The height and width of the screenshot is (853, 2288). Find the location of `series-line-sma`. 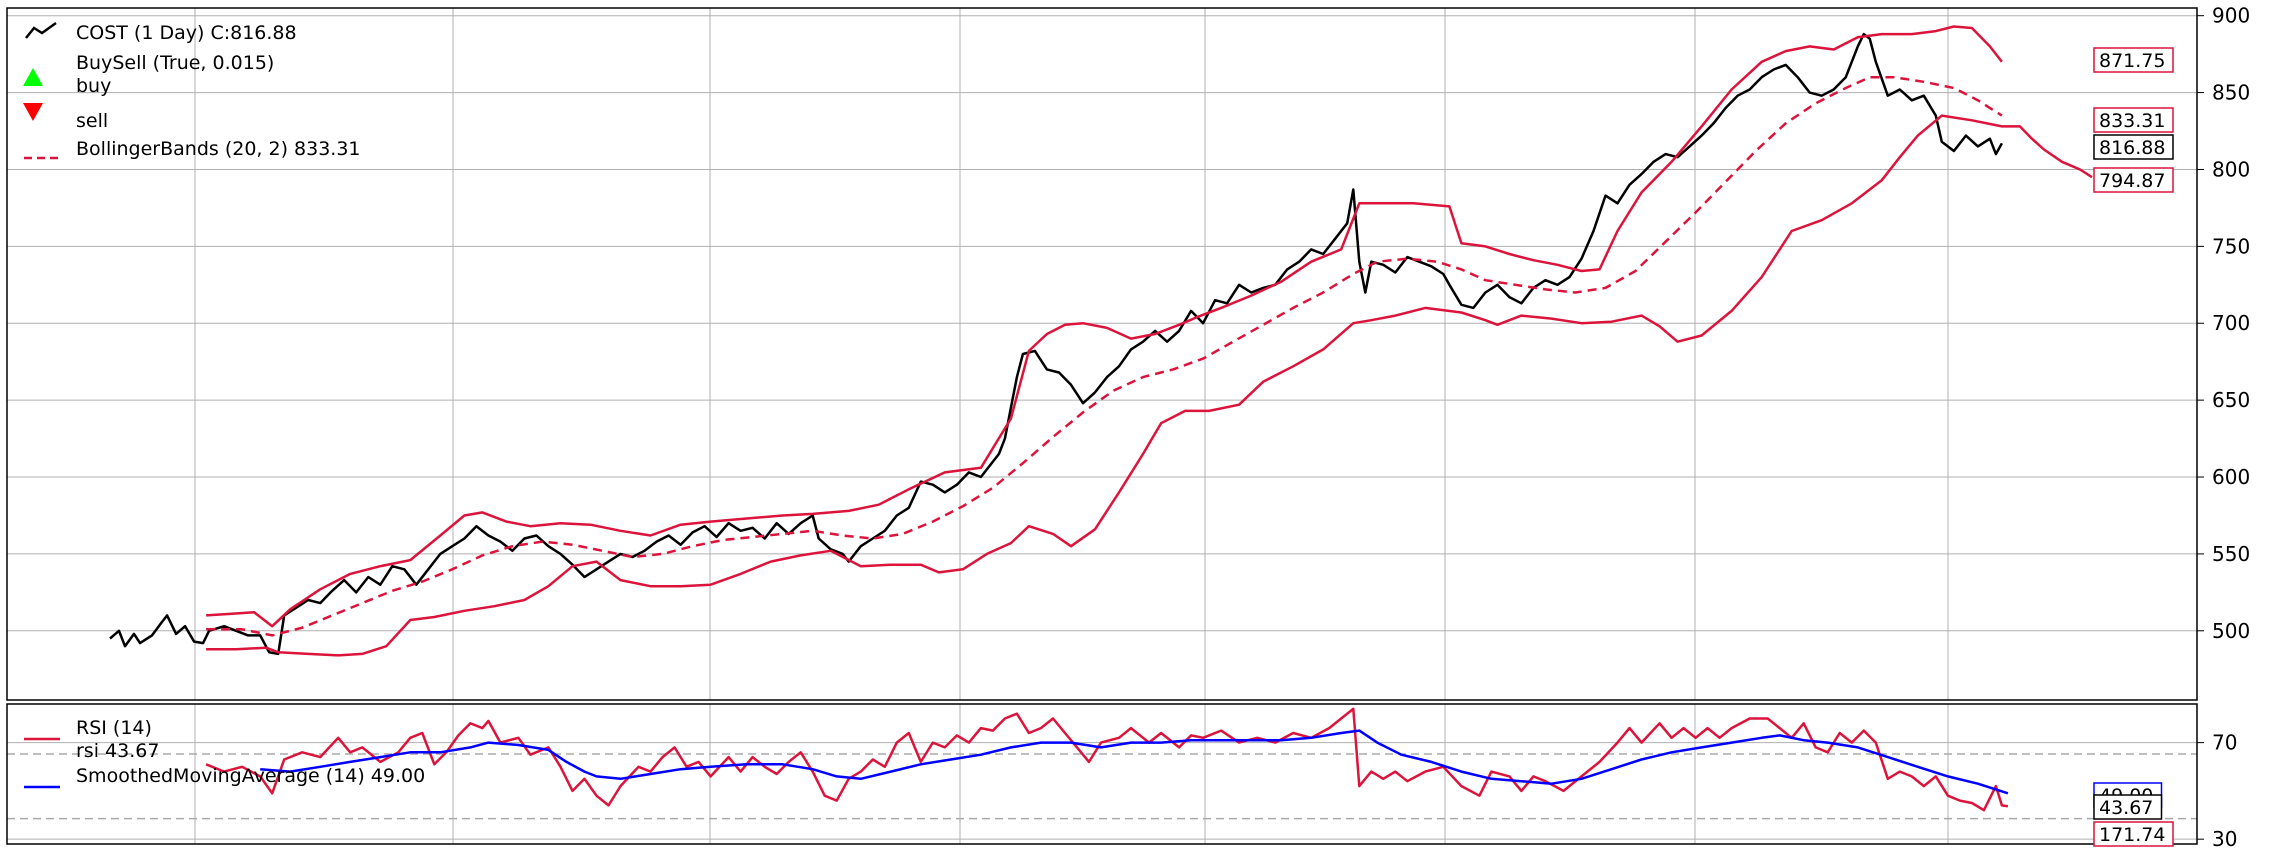

series-line-sma is located at coordinates (1134, 762).